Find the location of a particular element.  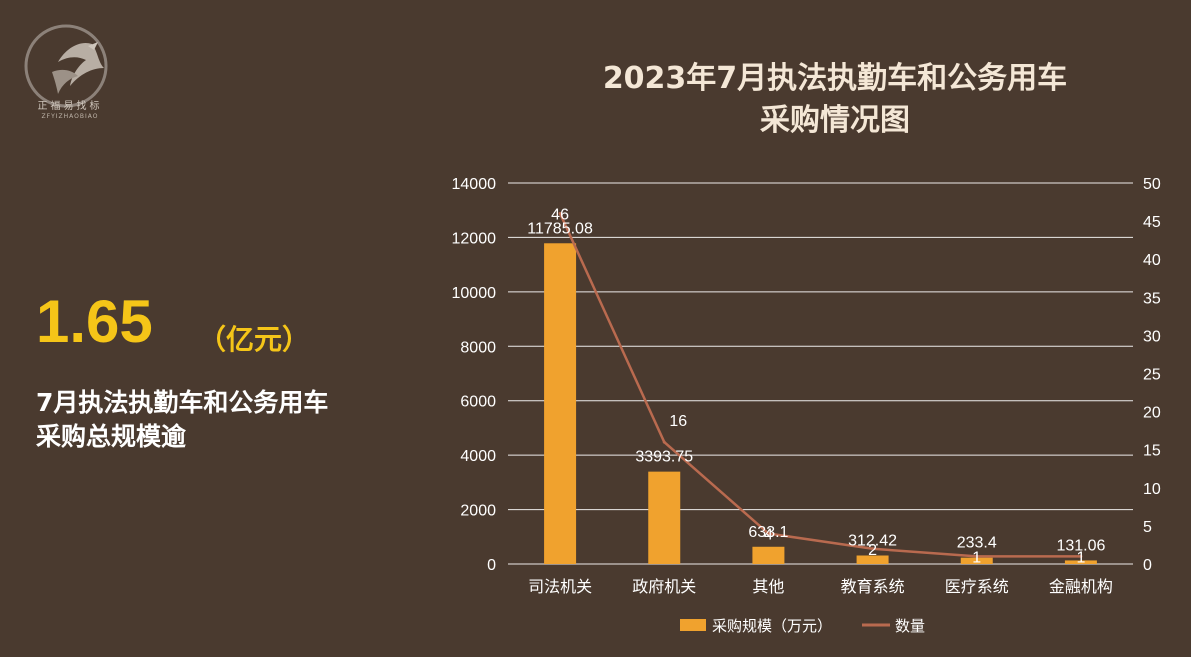

x-tick-label: 政府机关 is located at coordinates (664, 586).